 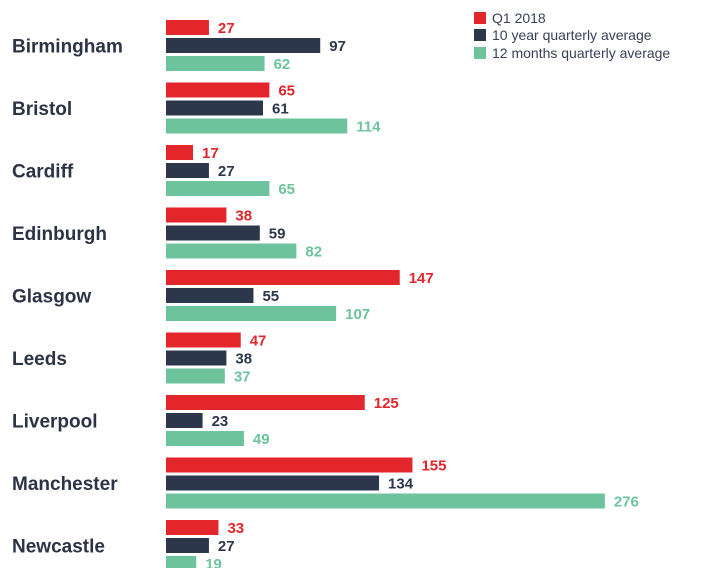 What do you see at coordinates (242, 377) in the screenshot?
I see `value-label-leeds-12-months-quarterly-average: 37` at bounding box center [242, 377].